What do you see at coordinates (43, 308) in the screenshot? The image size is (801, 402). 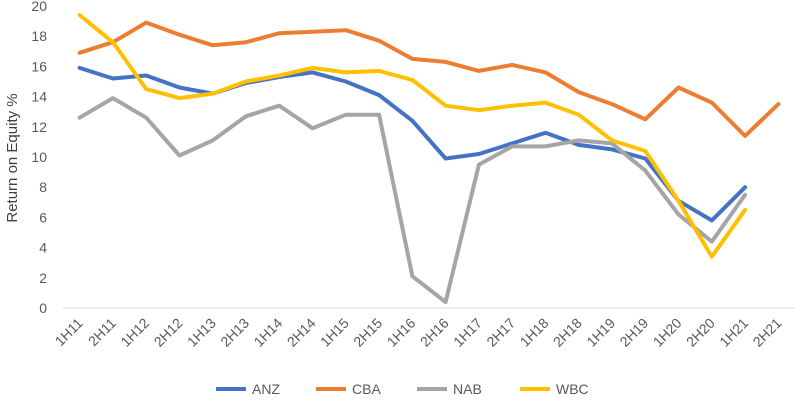 I see `y-tick-label: 0` at bounding box center [43, 308].